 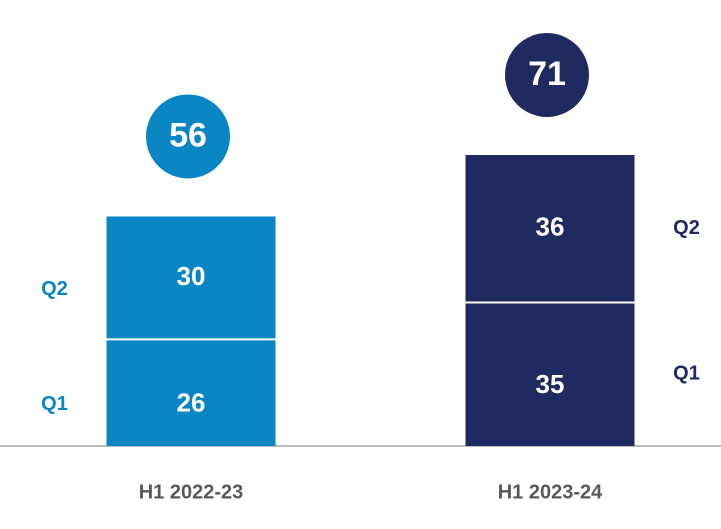 I want to click on total-label: 56, so click(x=188, y=135).